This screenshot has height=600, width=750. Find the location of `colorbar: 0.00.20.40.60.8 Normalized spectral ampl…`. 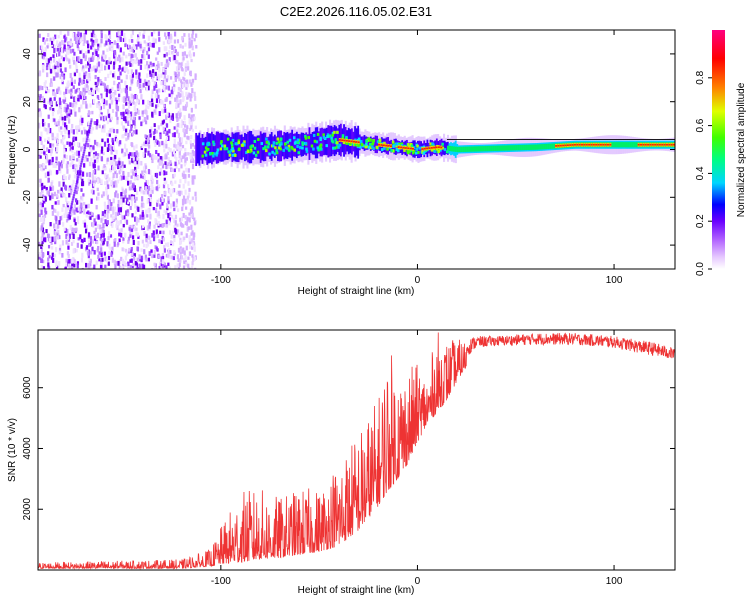

colorbar: 0.00.20.40.60.8 Normalized spectral ampl… is located at coordinates (721, 153).